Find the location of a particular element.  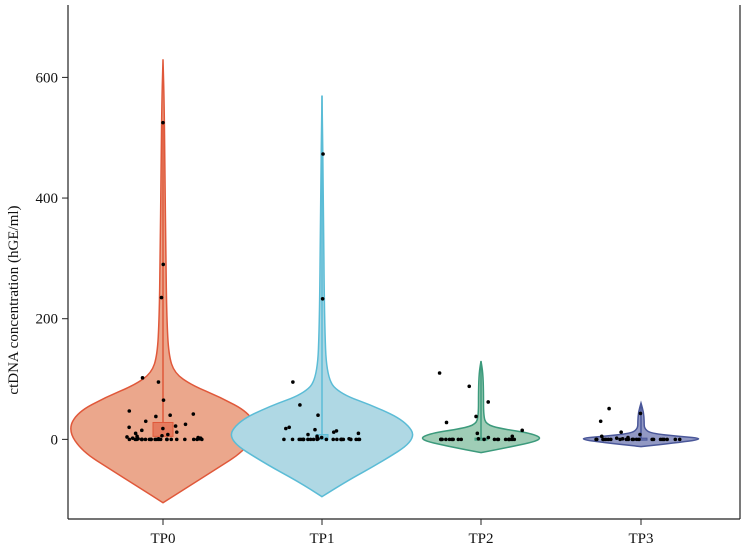

x-tick-label: TP2 is located at coordinates (480, 539).